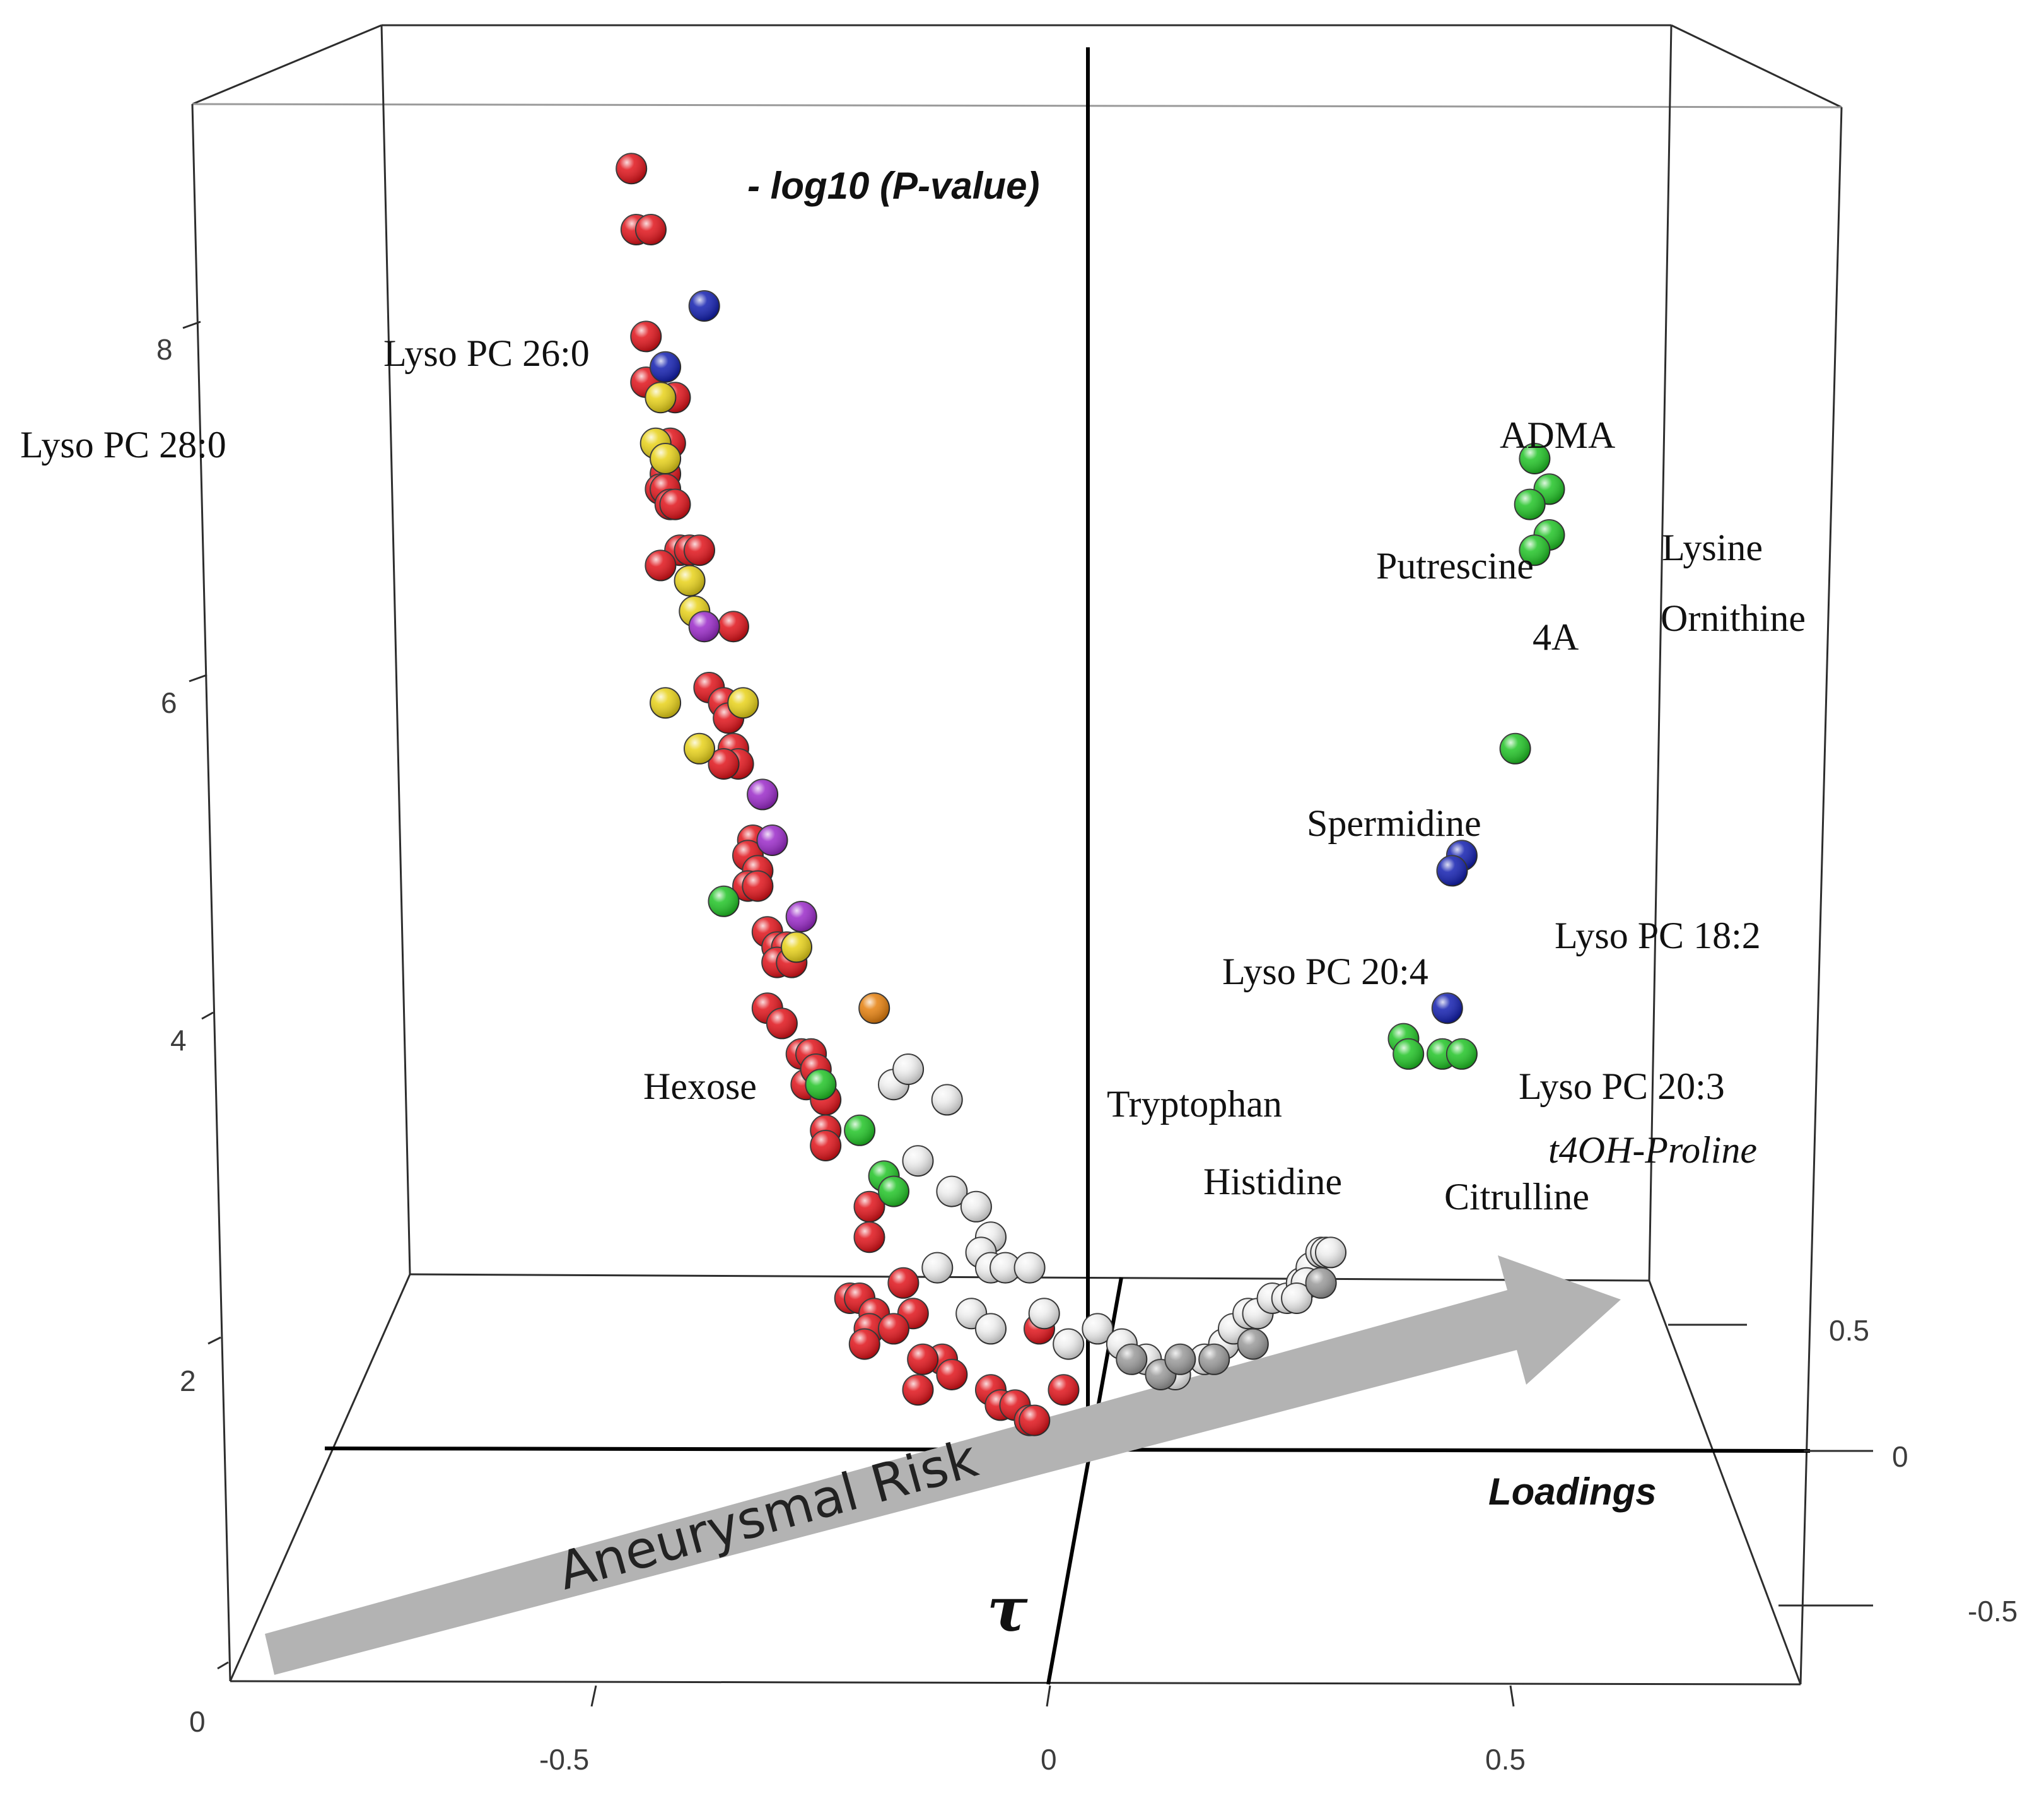 The image size is (2044, 1796). I want to click on annotation-lyso-pc-26-0: Lyso PC 26:0, so click(487, 353).